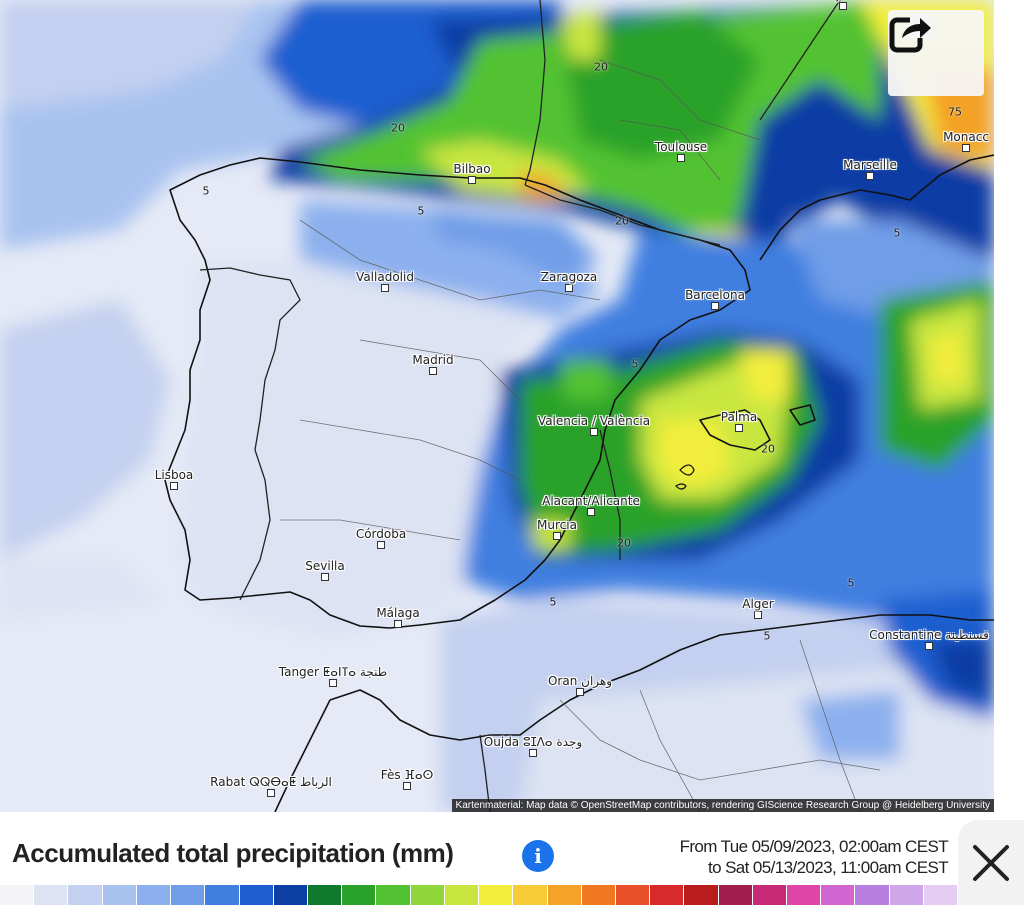  Describe the element at coordinates (843, 1) in the screenshot. I see `city-label: Lyon` at that location.